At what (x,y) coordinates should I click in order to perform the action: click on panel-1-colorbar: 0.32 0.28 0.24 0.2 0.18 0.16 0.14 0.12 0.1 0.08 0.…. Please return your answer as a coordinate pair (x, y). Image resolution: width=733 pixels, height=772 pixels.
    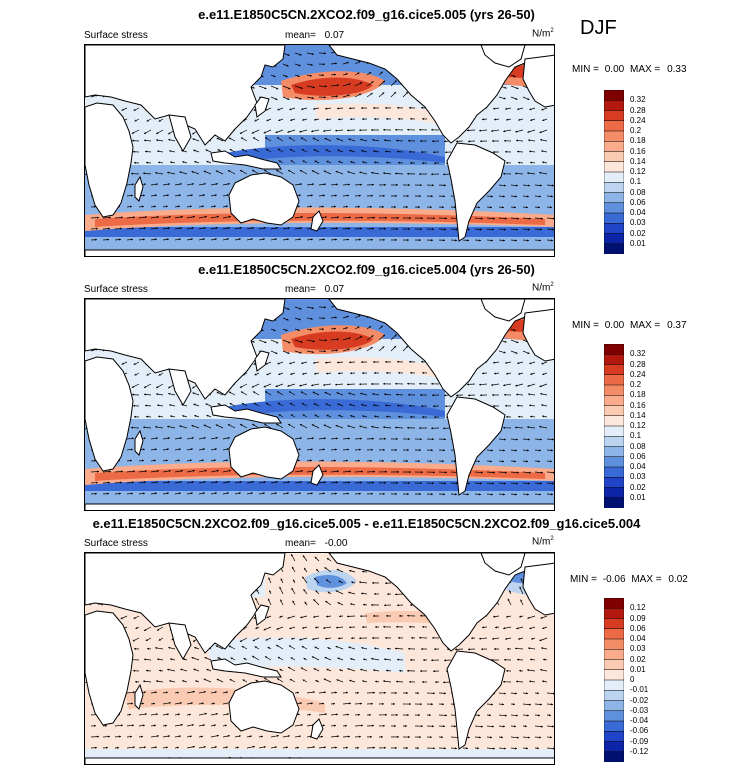
    Looking at the image, I should click on (625, 172).